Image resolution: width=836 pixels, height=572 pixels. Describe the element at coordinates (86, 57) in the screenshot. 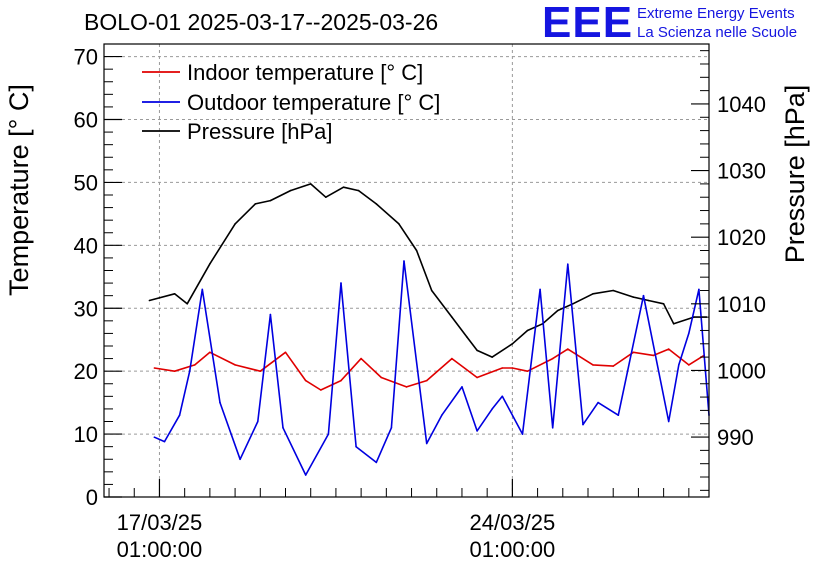

I see `left-tick-label: 70` at that location.